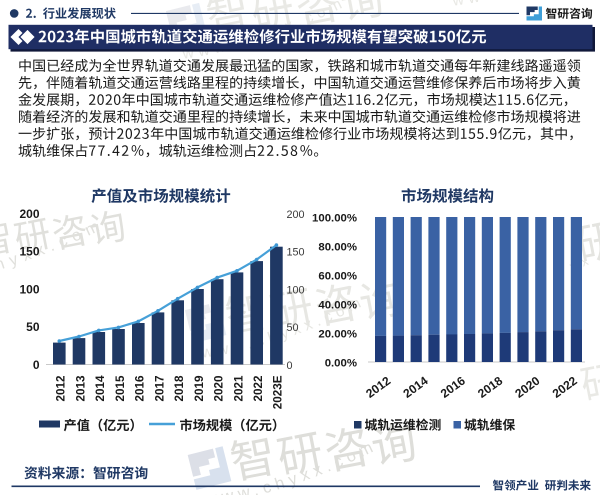  I want to click on svg-text: 2014, so click(100, 388).